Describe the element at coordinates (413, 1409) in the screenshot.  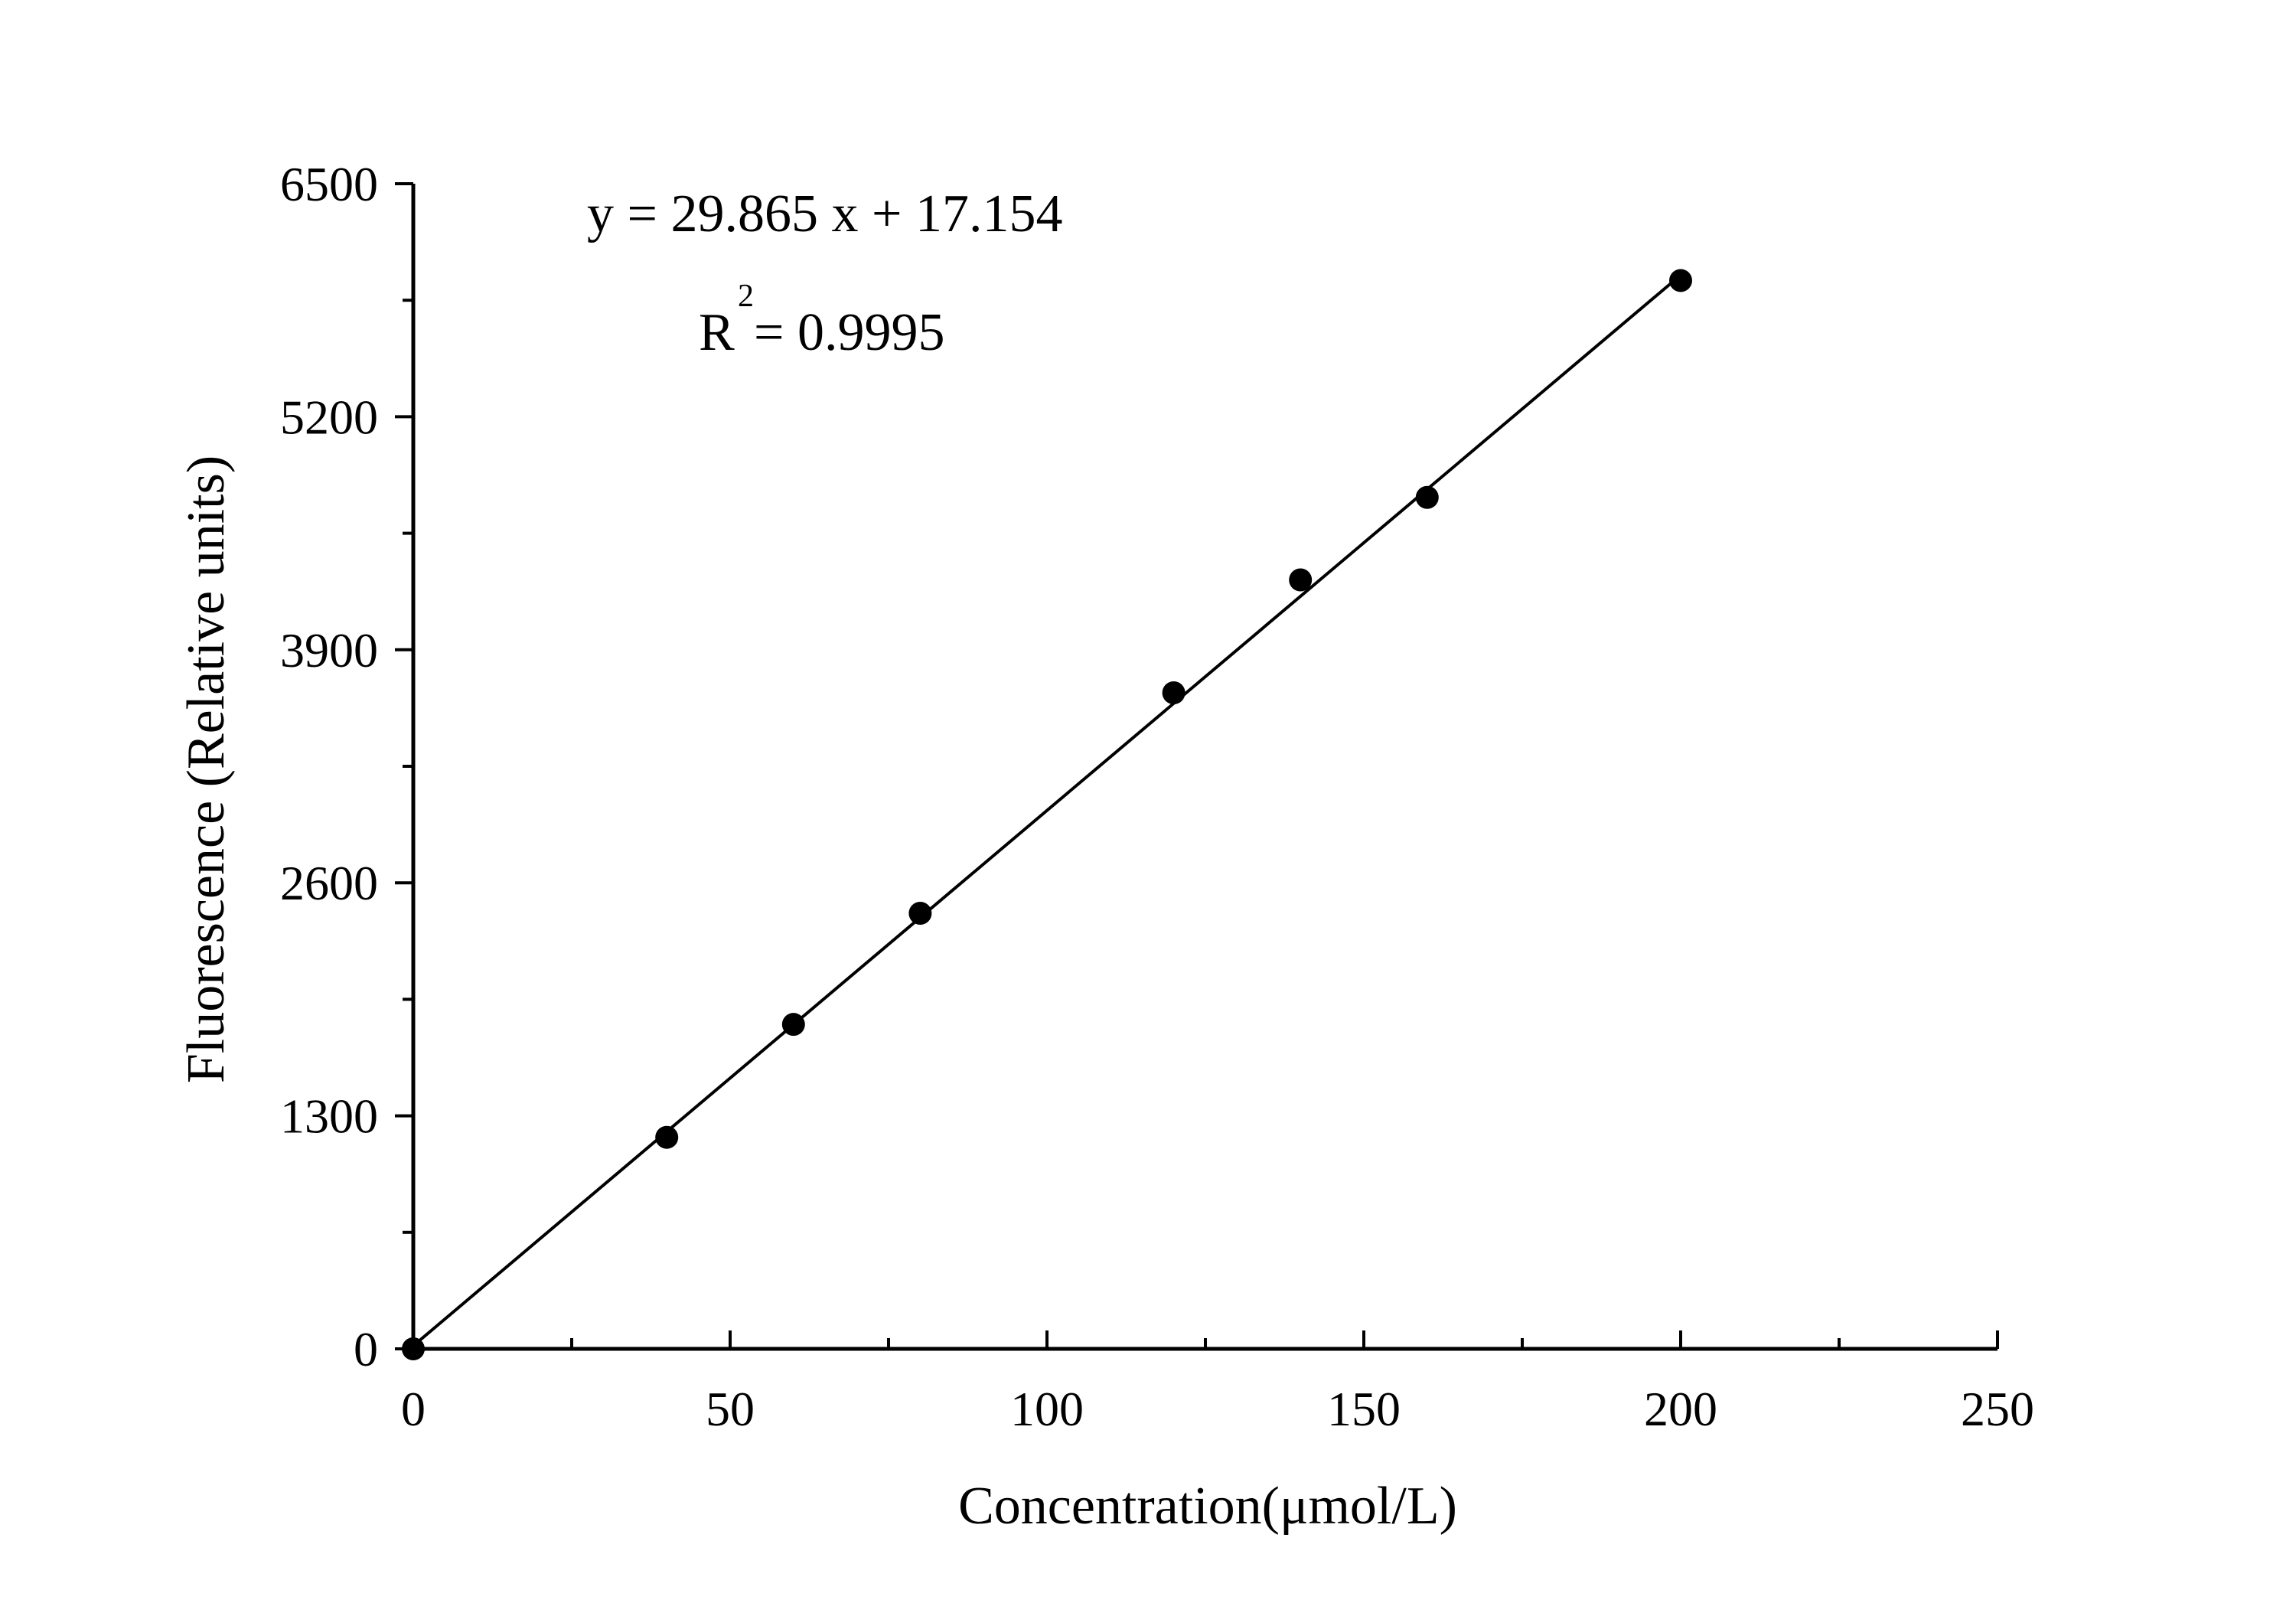
I see `x-tick-label: 0` at that location.